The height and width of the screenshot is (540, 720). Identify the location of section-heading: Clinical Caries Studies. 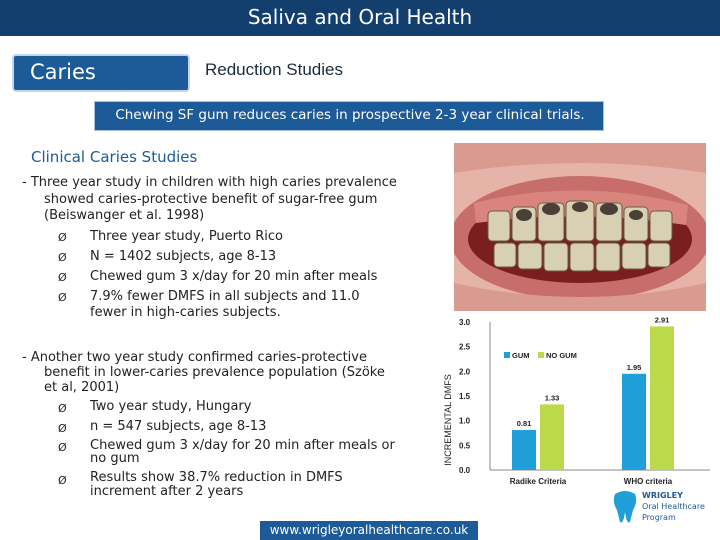
(114, 157).